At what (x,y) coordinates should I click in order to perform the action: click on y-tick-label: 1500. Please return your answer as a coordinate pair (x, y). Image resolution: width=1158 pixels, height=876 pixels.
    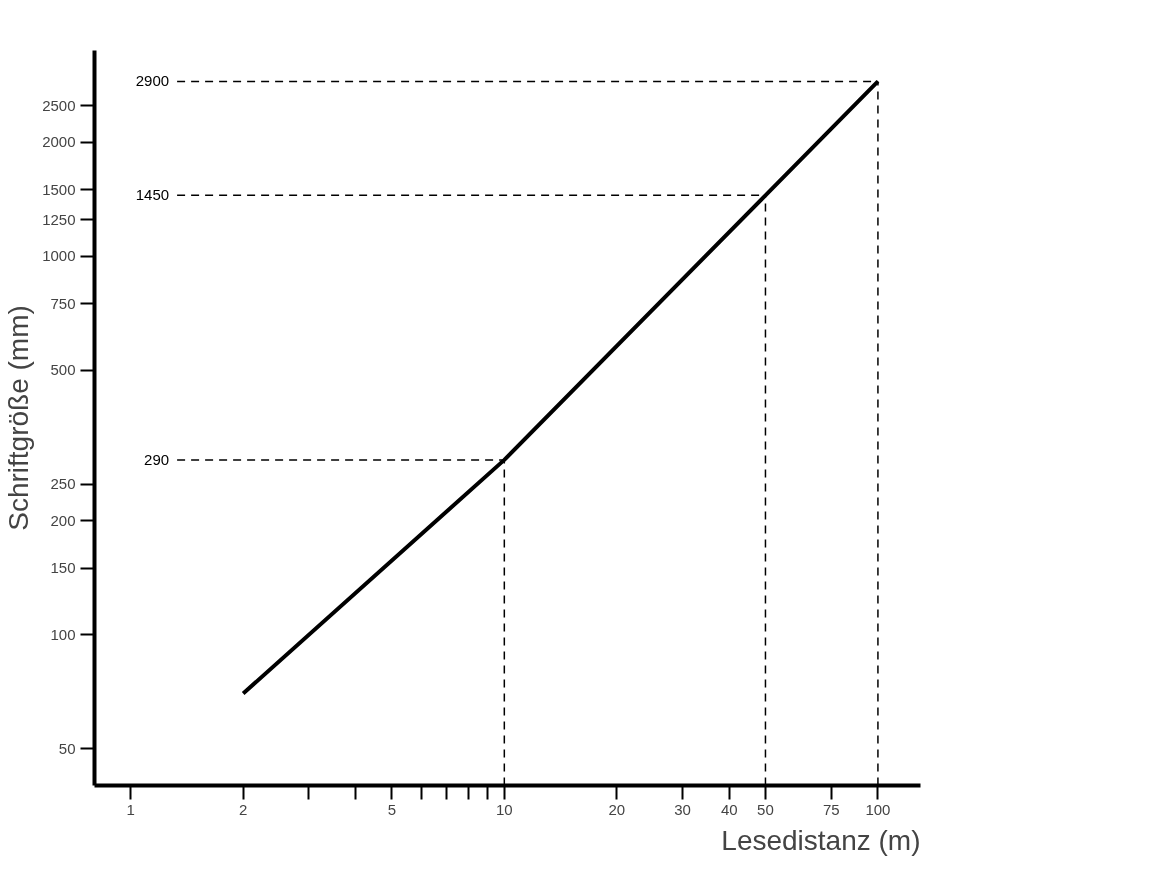
    Looking at the image, I should click on (59, 189).